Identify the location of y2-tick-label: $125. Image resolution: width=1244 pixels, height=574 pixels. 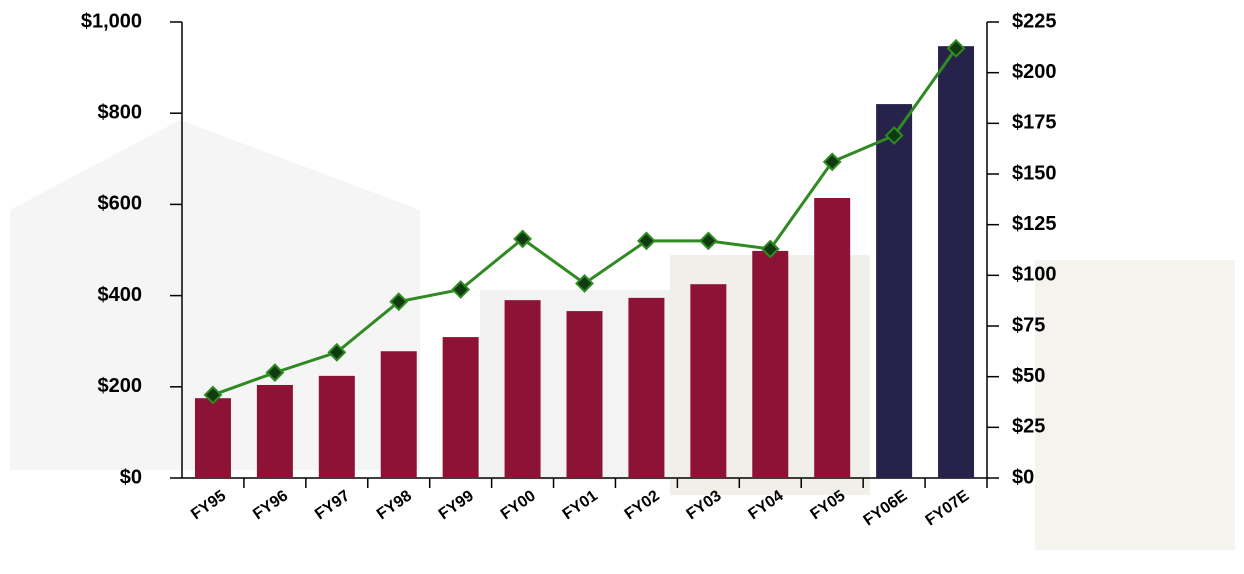
(1034, 224).